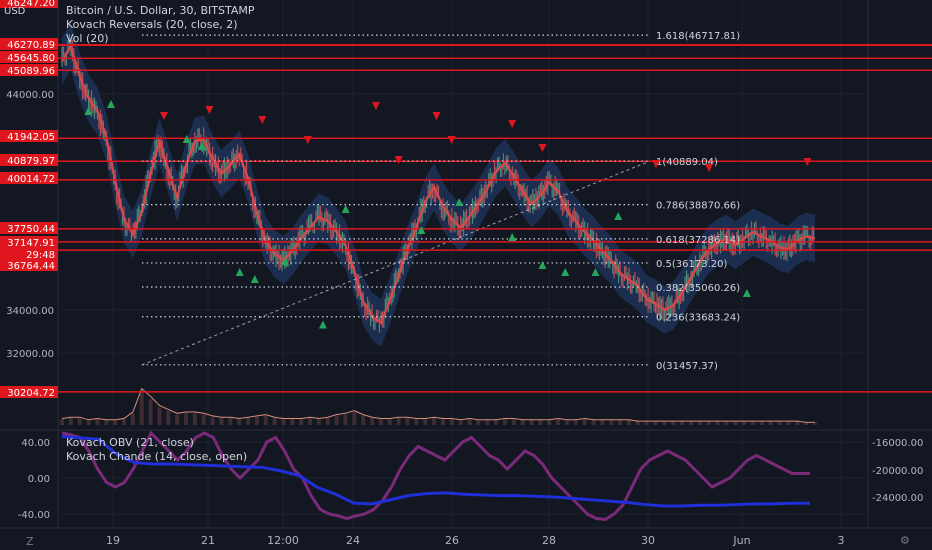  Describe the element at coordinates (698, 206) in the screenshot. I see `fib-level-label: 0.786(38870.66)` at that location.